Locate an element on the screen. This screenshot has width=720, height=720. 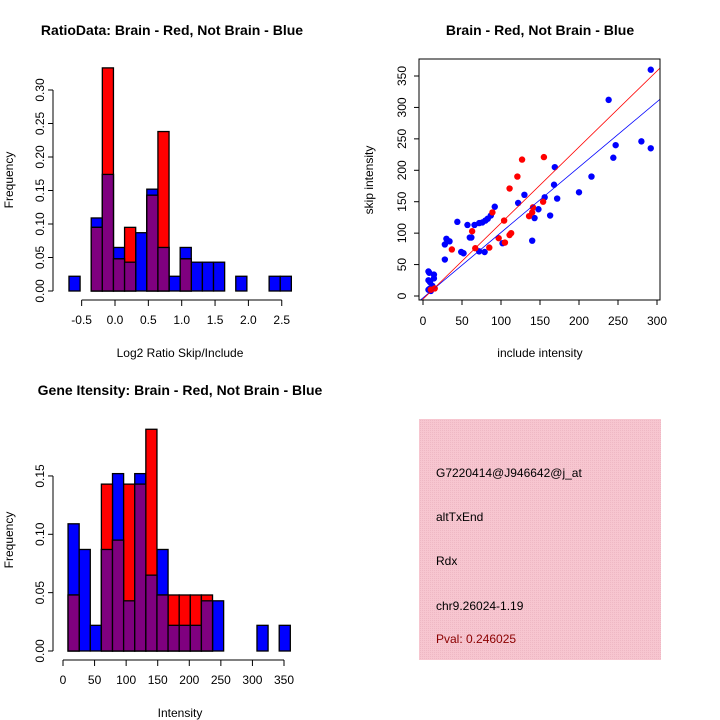
info-panel-background is located at coordinates (540, 539).